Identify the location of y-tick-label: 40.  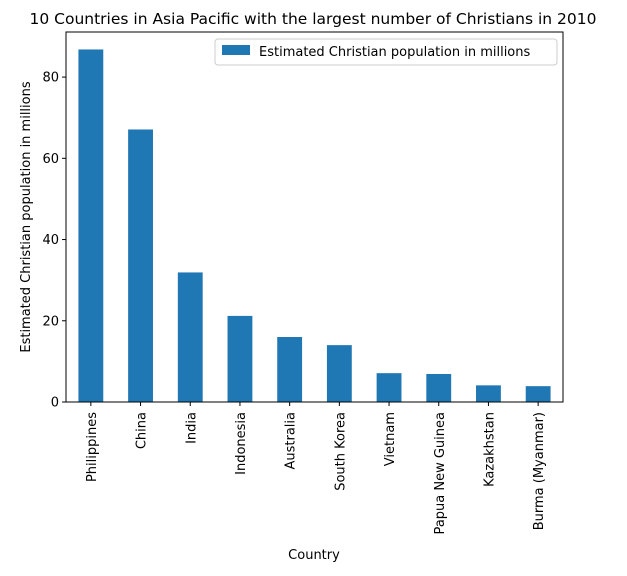
(50, 240).